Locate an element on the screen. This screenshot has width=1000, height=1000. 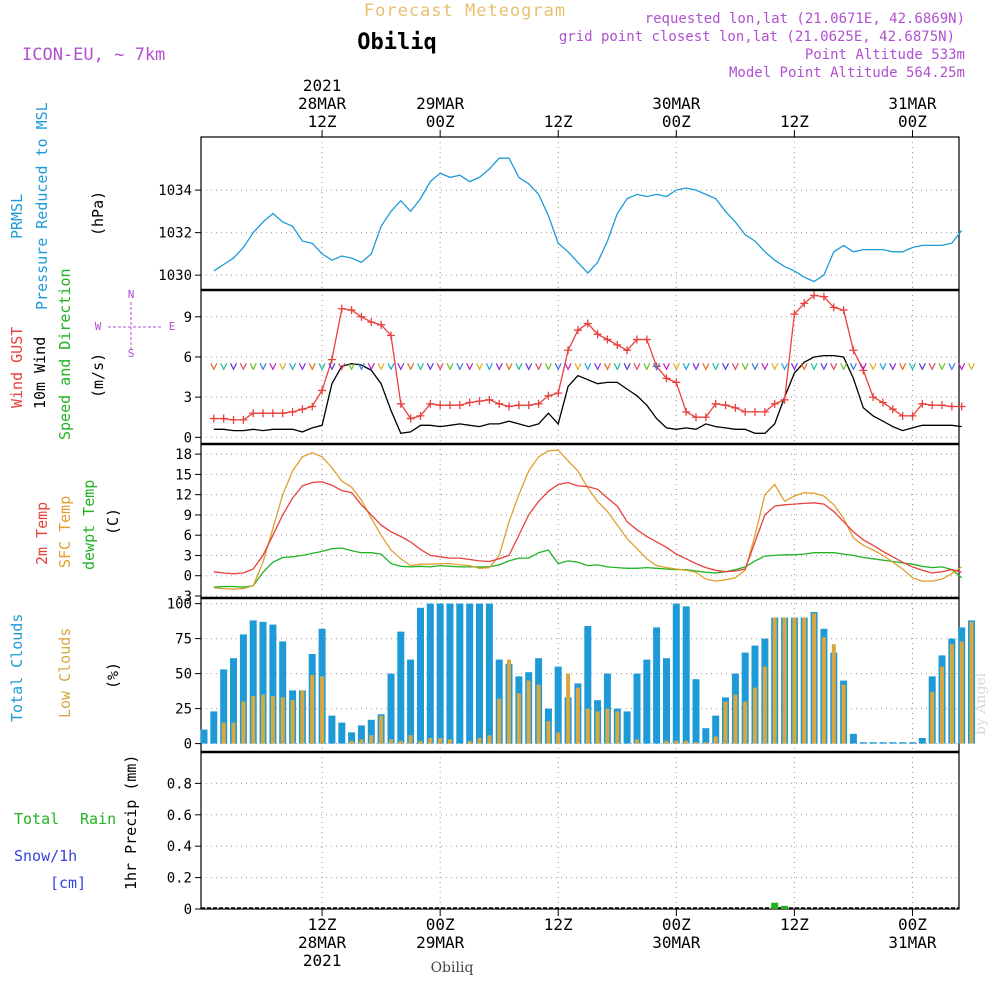
credit-watermark: by Angel is located at coordinates (981, 703).